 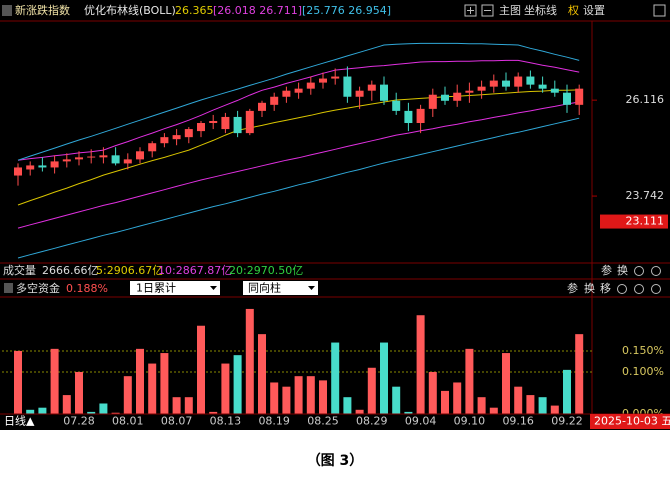 What do you see at coordinates (19, 421) in the screenshot?
I see `x-axis-label: 日线▲` at bounding box center [19, 421].